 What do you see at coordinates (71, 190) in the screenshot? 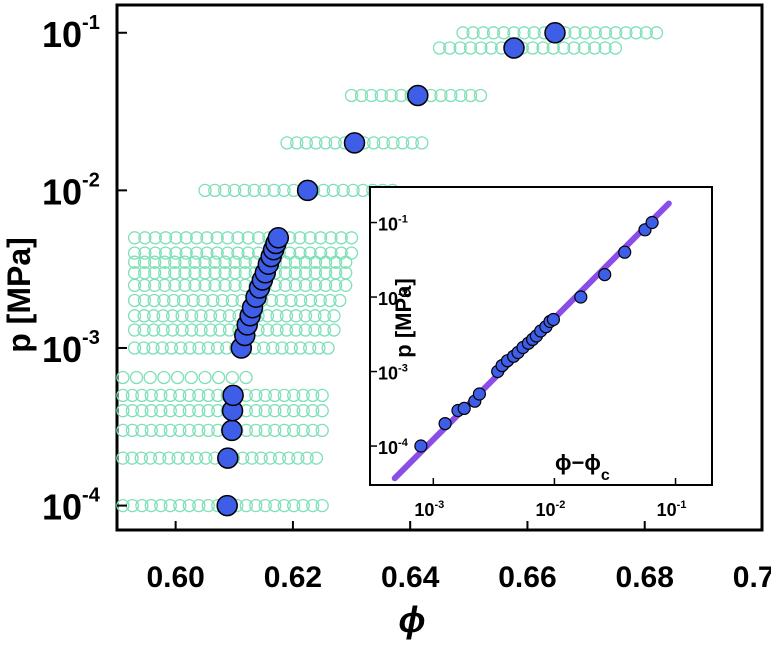
I see `y-tick-label: 10-2` at bounding box center [71, 190].